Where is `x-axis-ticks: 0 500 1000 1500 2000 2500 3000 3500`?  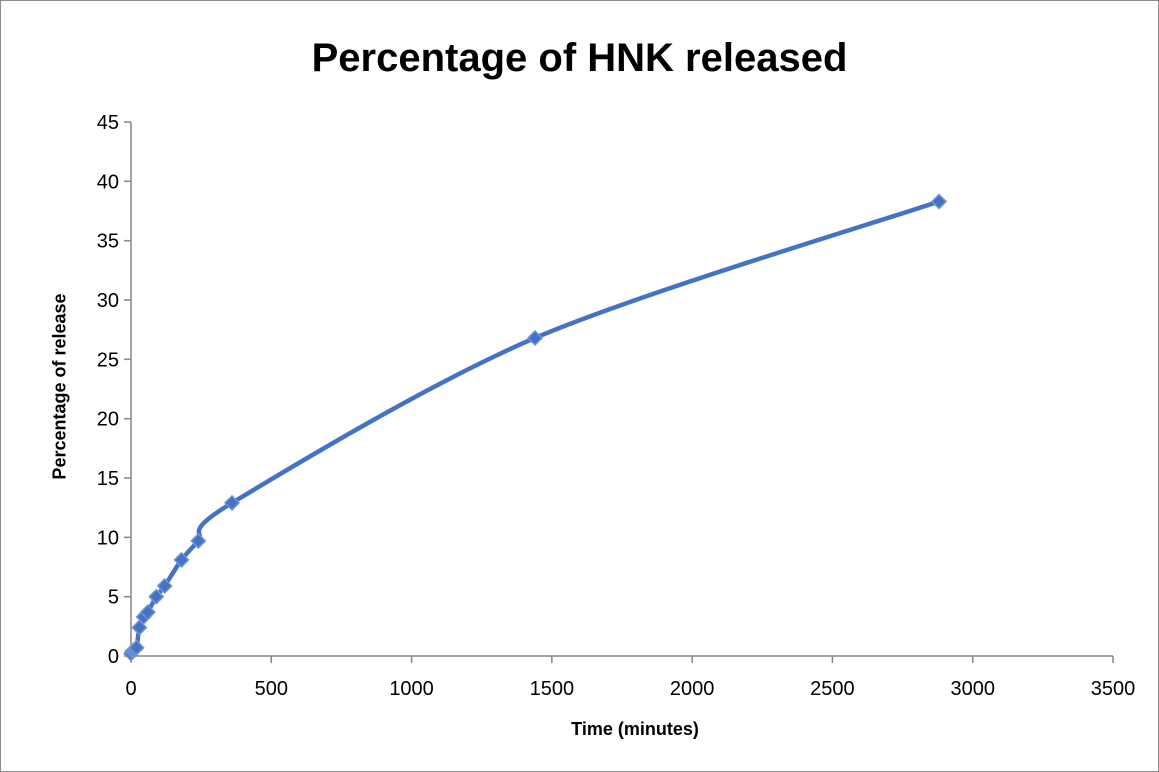 x-axis-ticks: 0 500 1000 1500 2000 2500 3000 3500 is located at coordinates (630, 678).